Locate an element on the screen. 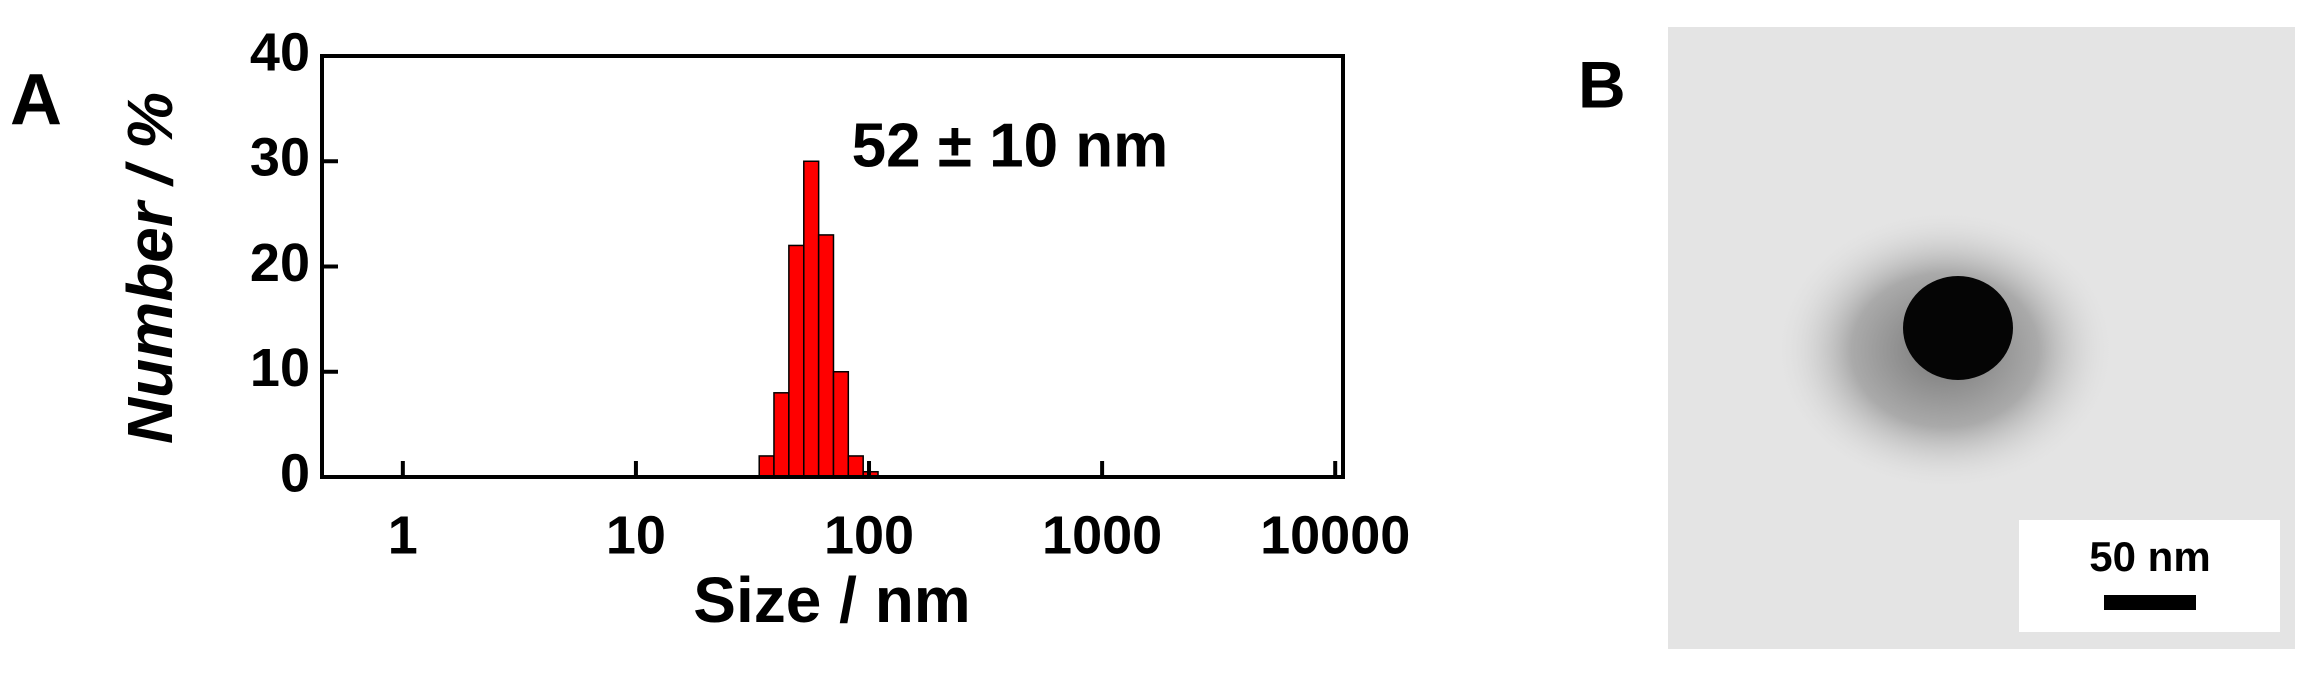 The height and width of the screenshot is (682, 2315). scale-bar-box is located at coordinates (2149, 576).